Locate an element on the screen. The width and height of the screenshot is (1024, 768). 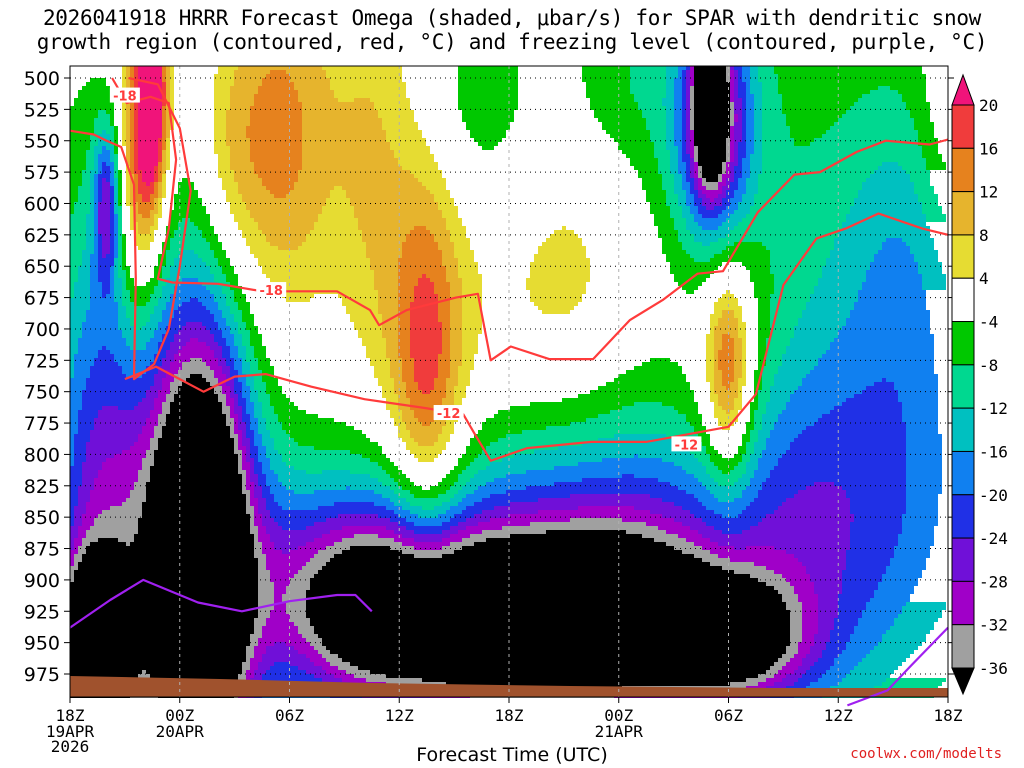
colorbar-label: 4 is located at coordinates (984, 278).